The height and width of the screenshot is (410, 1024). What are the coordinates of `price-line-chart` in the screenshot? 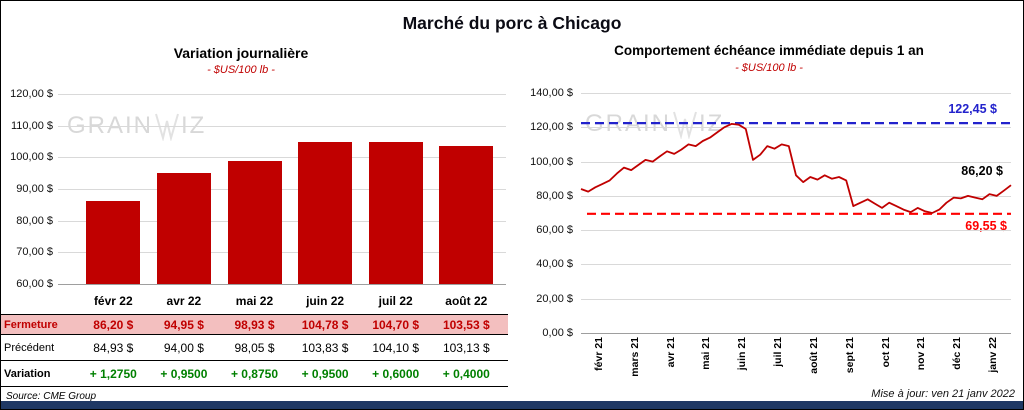 It's located at (796, 168).